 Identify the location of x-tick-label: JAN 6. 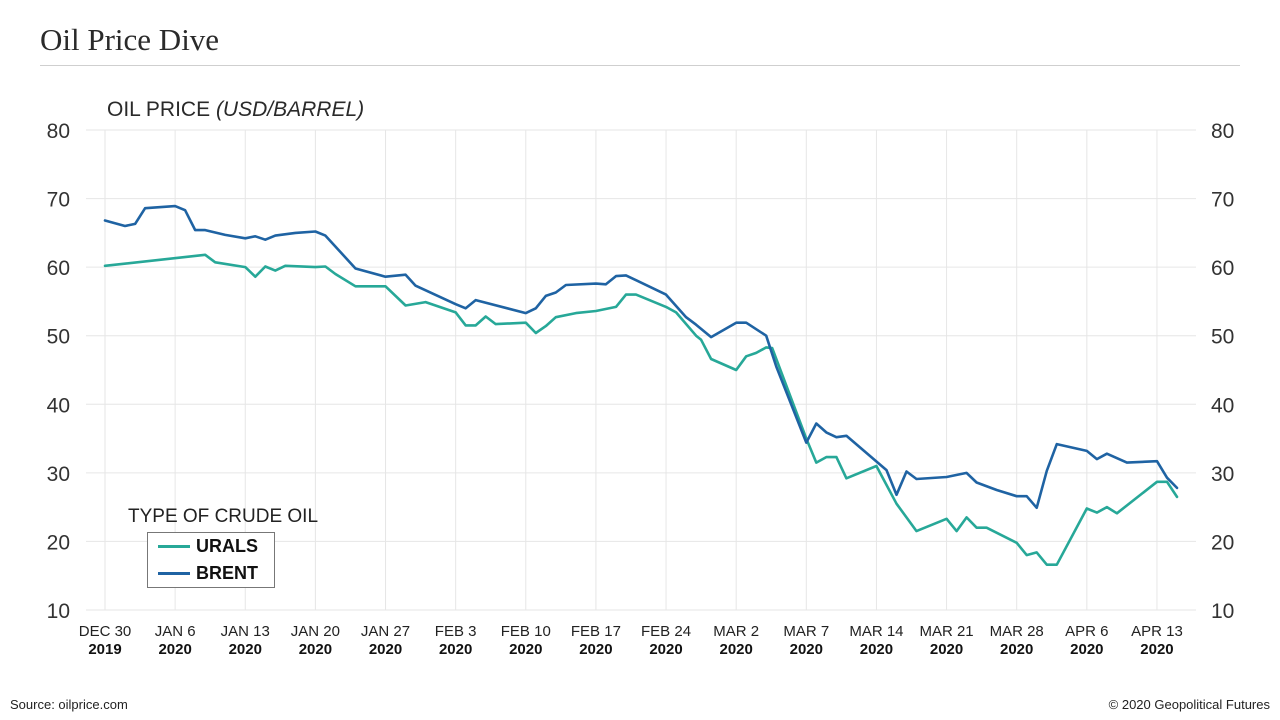
(175, 631).